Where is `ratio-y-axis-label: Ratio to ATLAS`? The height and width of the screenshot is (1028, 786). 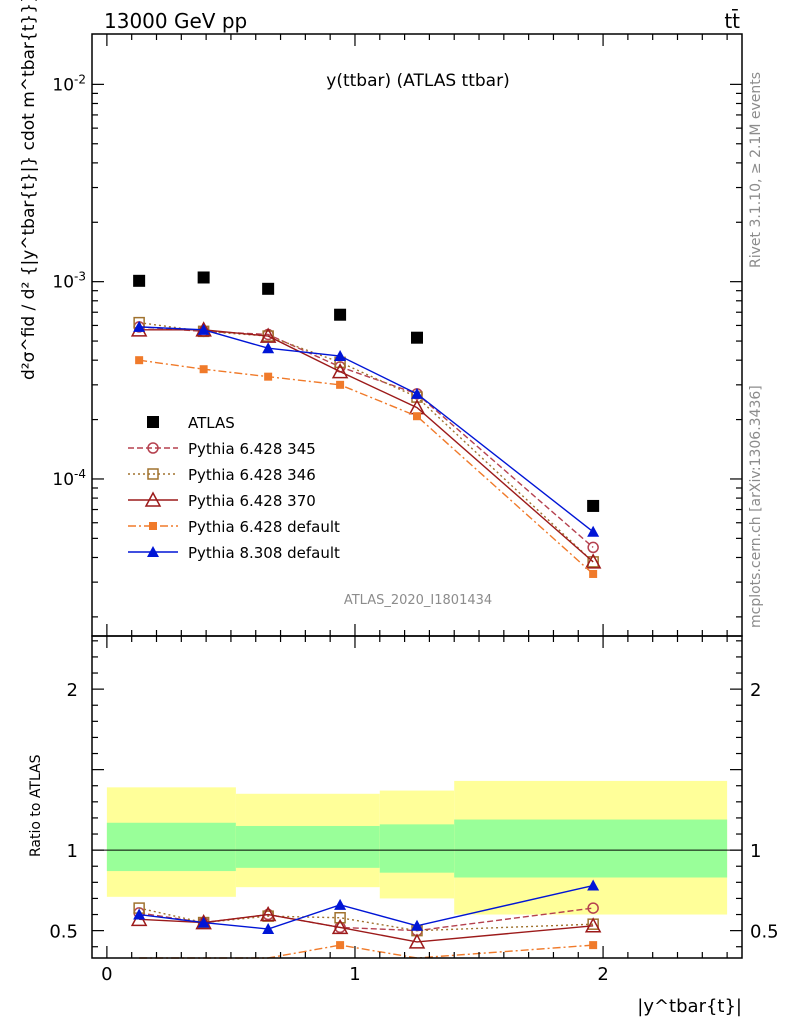 ratio-y-axis-label: Ratio to ATLAS is located at coordinates (36, 805).